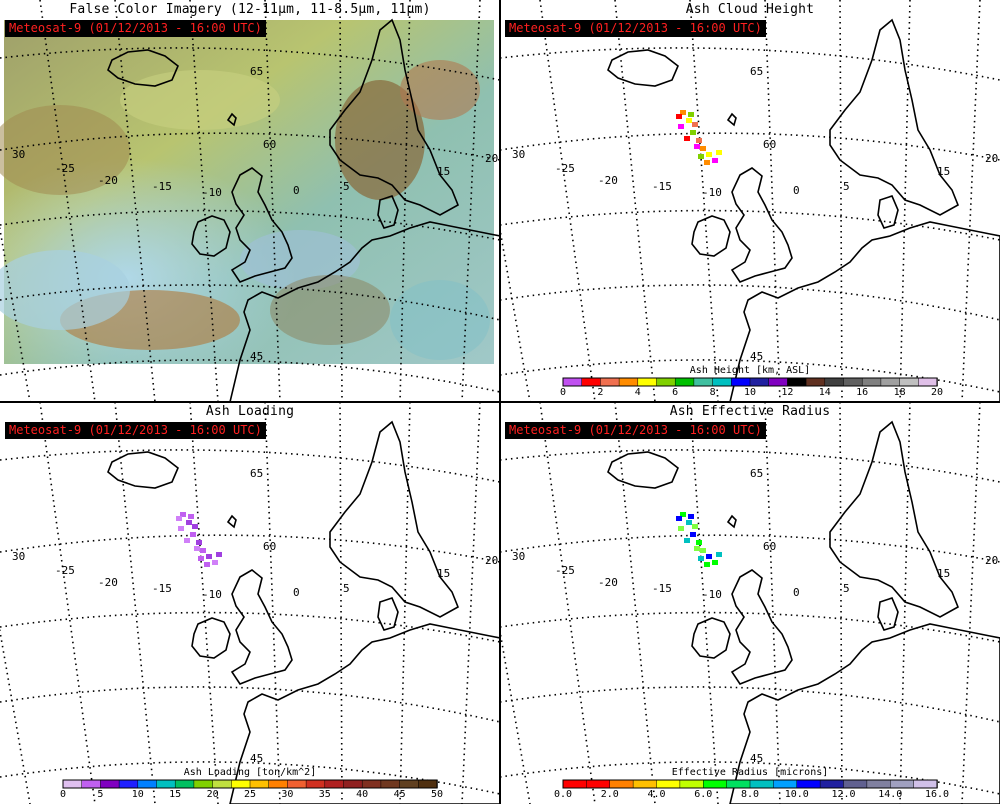  I want to click on colorbar-tick-label: 35, so click(324, 794).